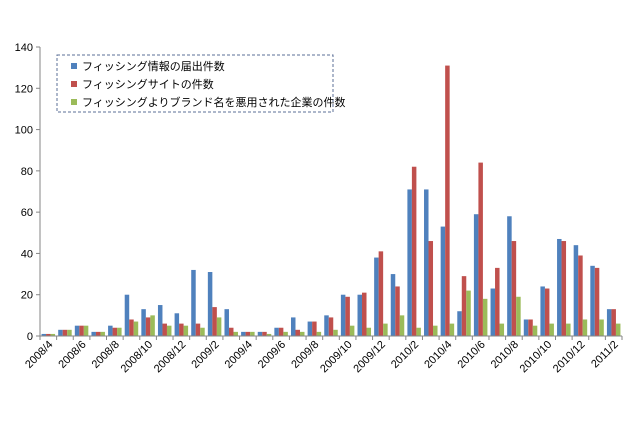  What do you see at coordinates (27, 296) in the screenshot?
I see `y-tick-label: 20` at bounding box center [27, 296].